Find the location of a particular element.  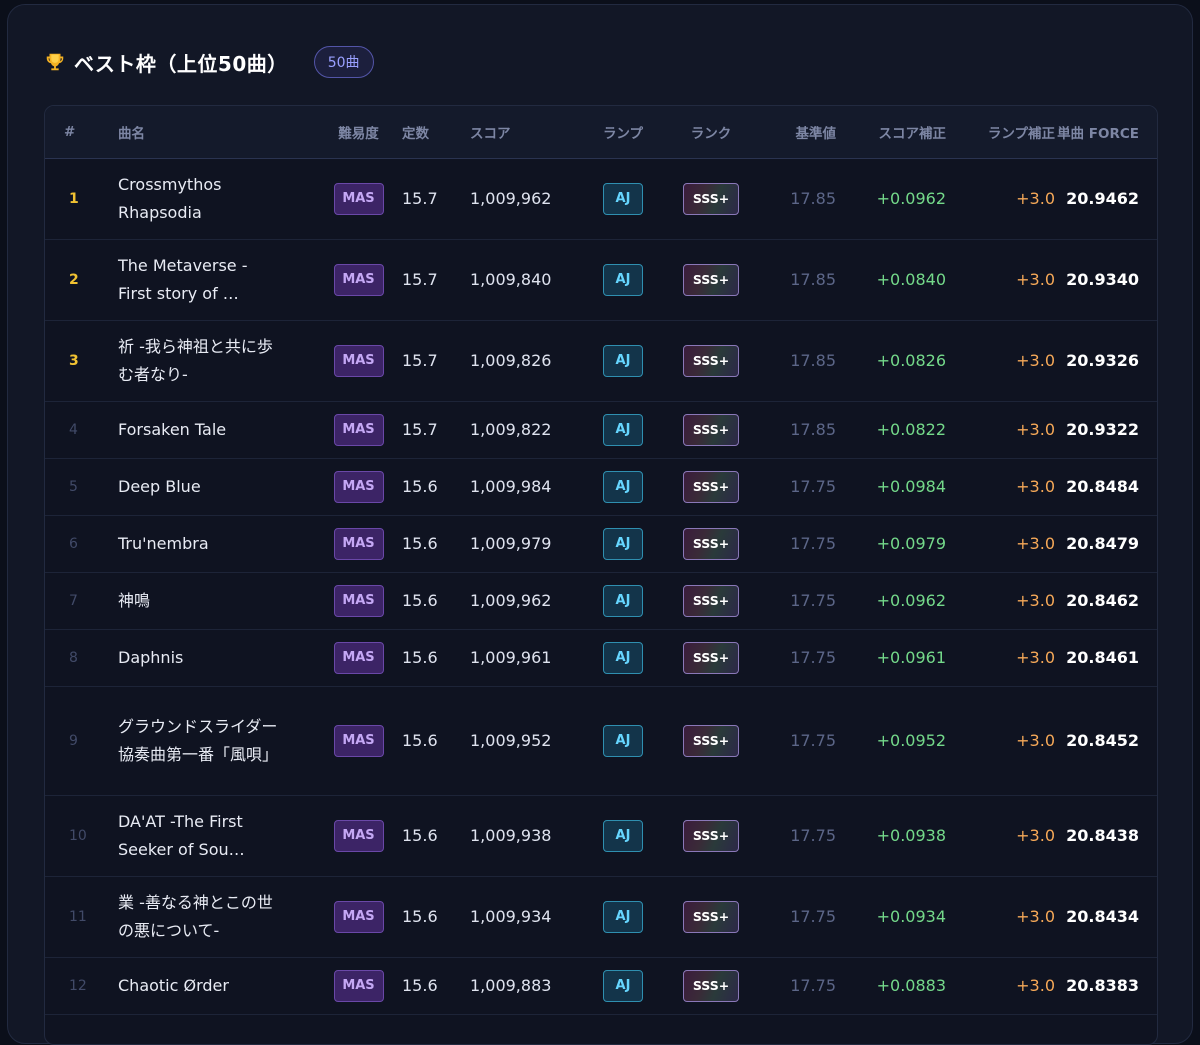

col-header-base: 基準値 is located at coordinates (796, 132).